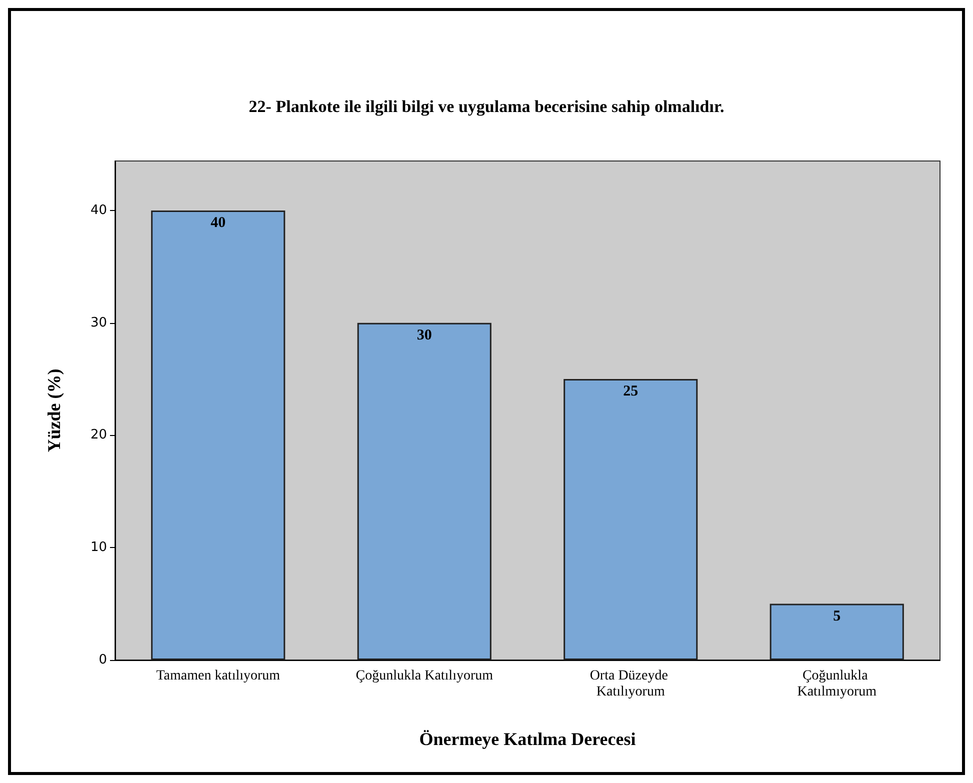 Image resolution: width=973 pixels, height=783 pixels. I want to click on data-label: 40, so click(218, 222).